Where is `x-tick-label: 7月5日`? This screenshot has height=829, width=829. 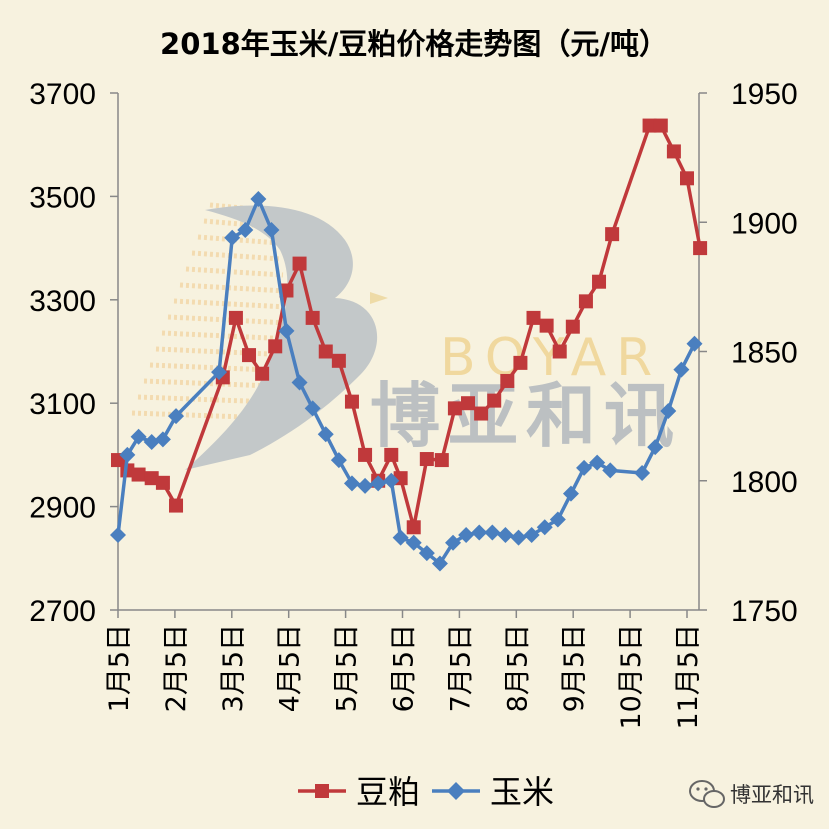
x-tick-label: 7月5日 is located at coordinates (460, 668).